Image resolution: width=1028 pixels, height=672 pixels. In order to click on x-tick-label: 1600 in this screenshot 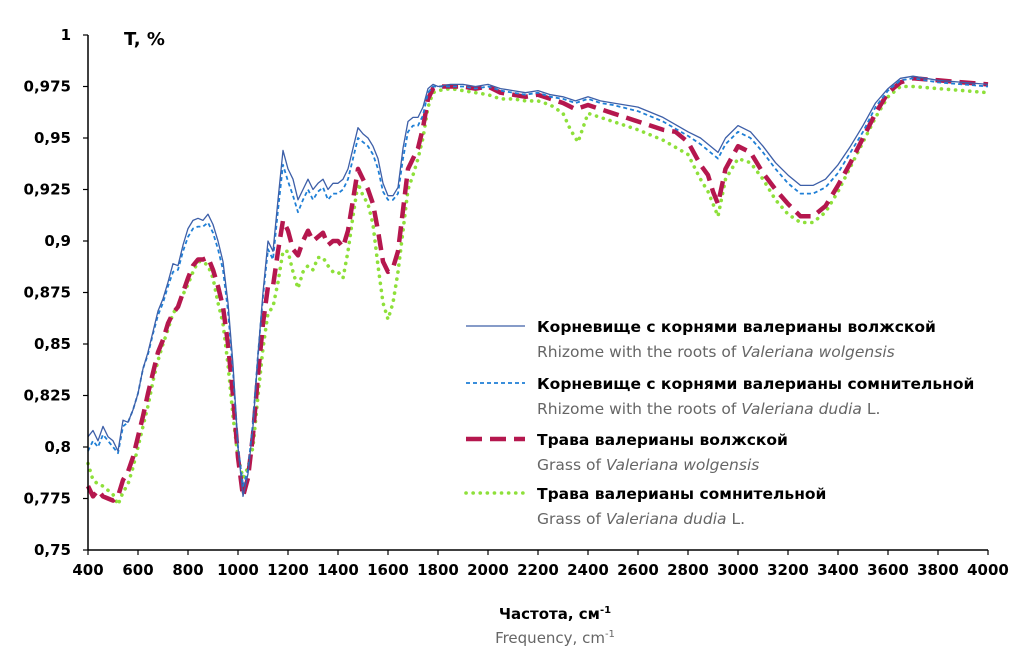, I will do `click(388, 570)`.